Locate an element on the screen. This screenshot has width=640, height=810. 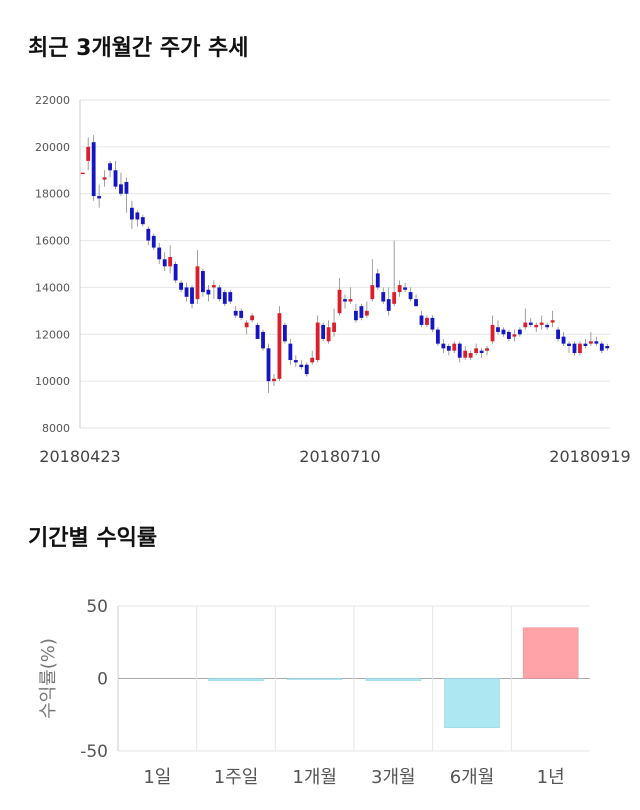
y-tick-label: 22000 is located at coordinates (52, 100).